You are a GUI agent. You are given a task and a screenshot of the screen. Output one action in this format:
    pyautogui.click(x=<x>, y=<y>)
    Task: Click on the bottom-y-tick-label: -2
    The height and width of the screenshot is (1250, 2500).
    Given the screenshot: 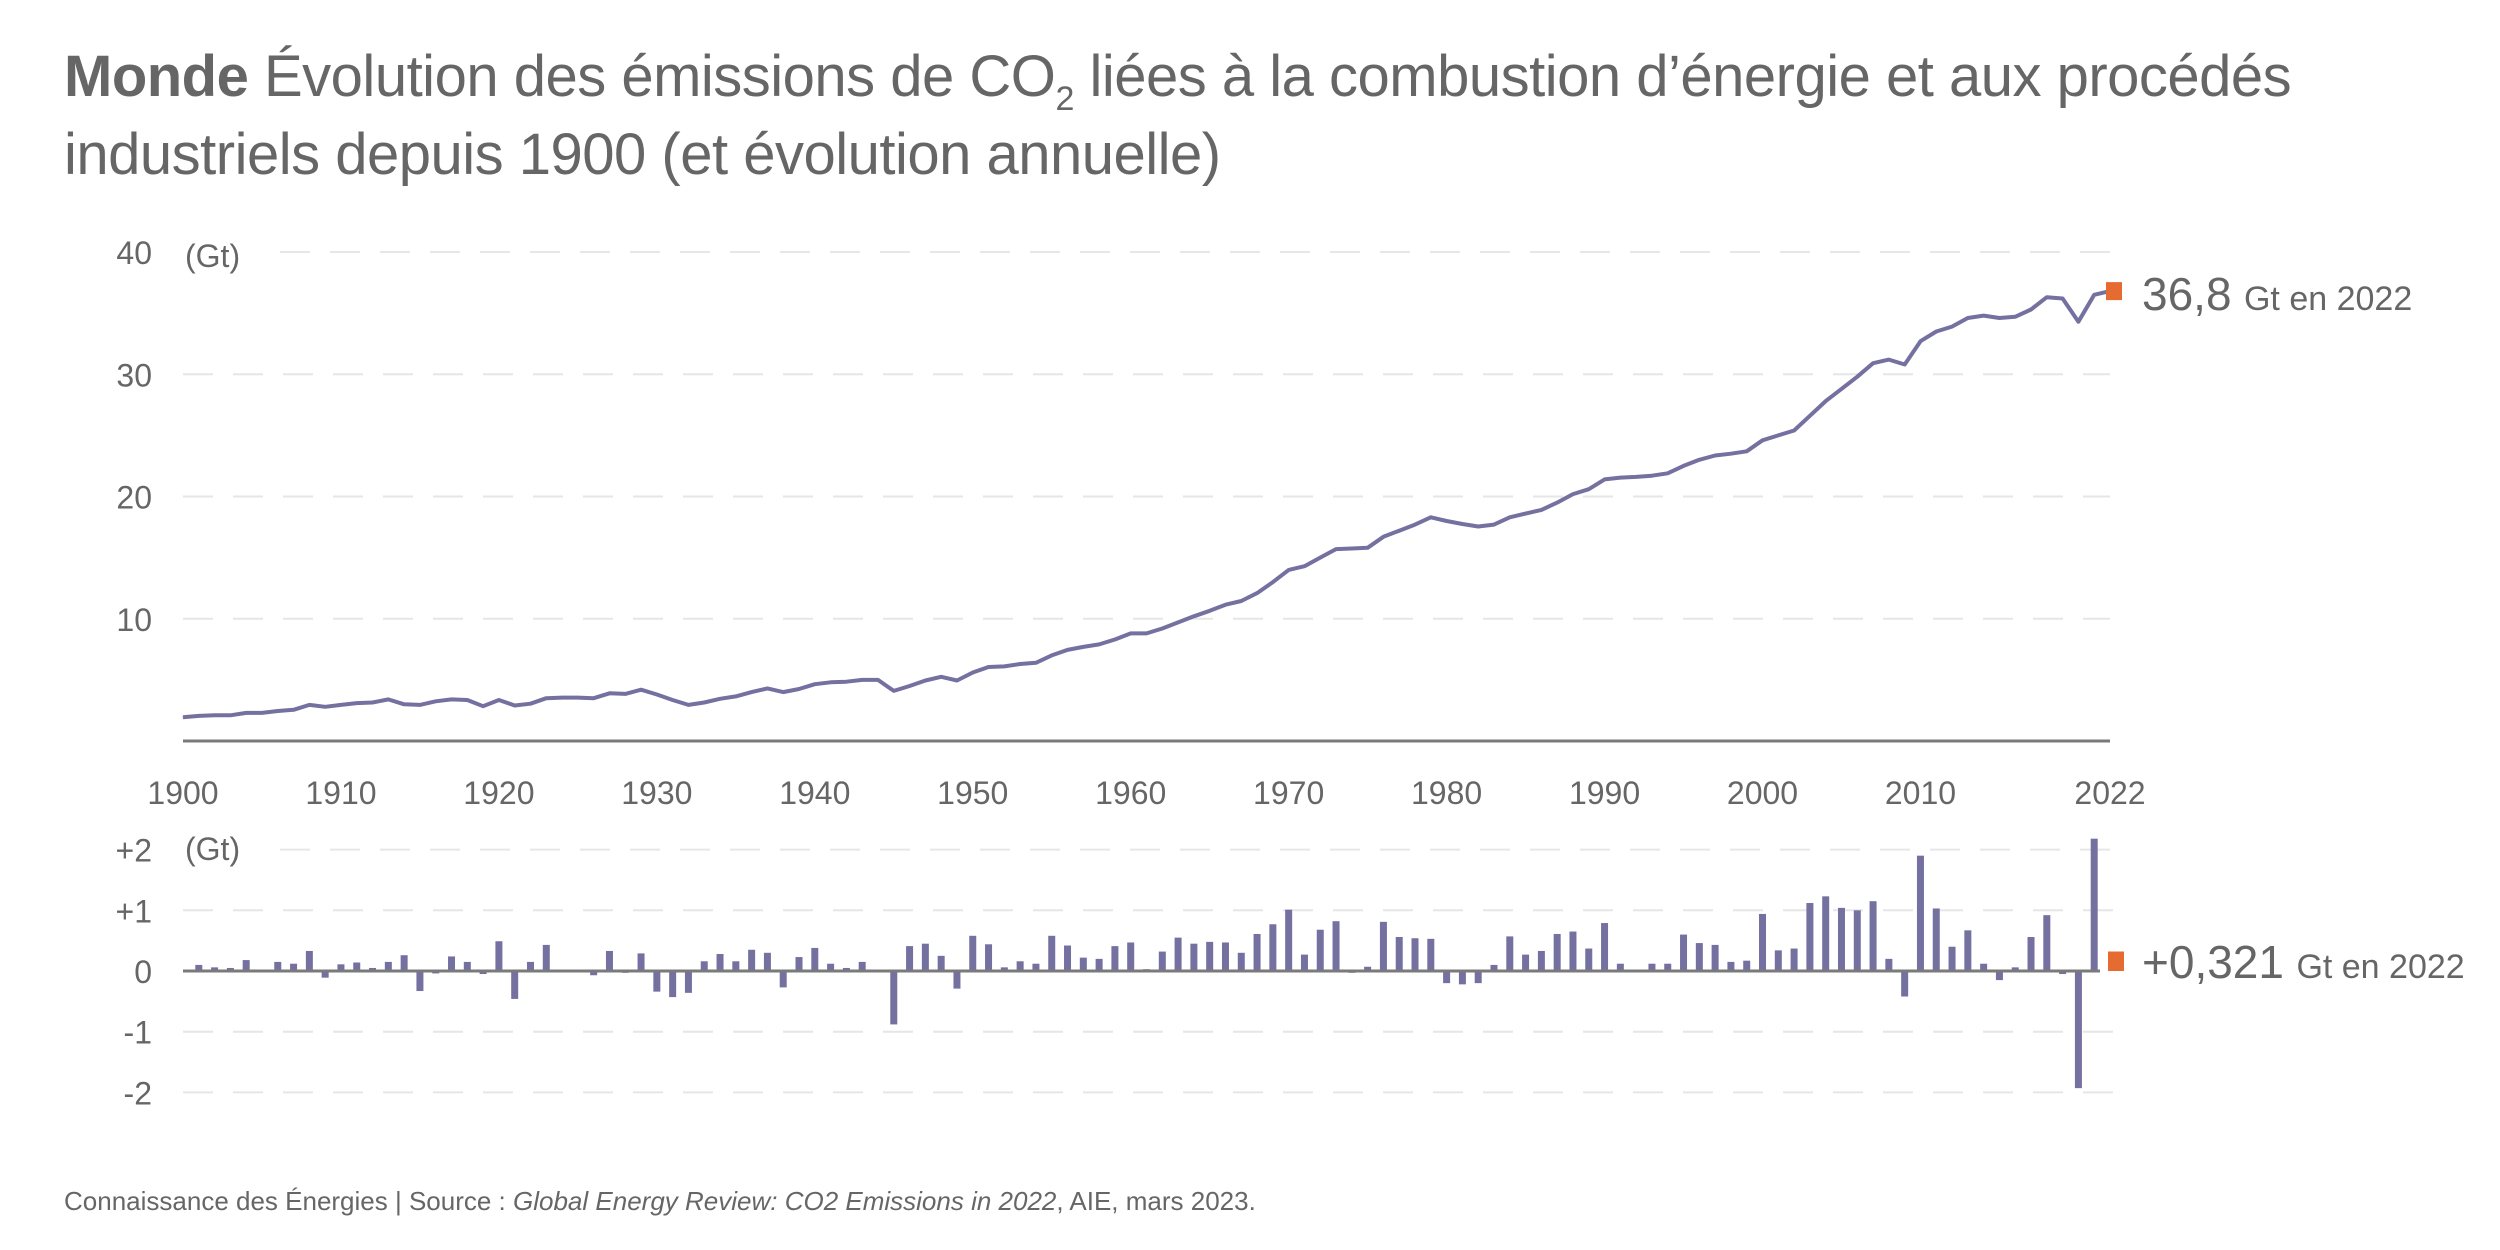 What is the action you would take?
    pyautogui.click(x=138, y=1093)
    